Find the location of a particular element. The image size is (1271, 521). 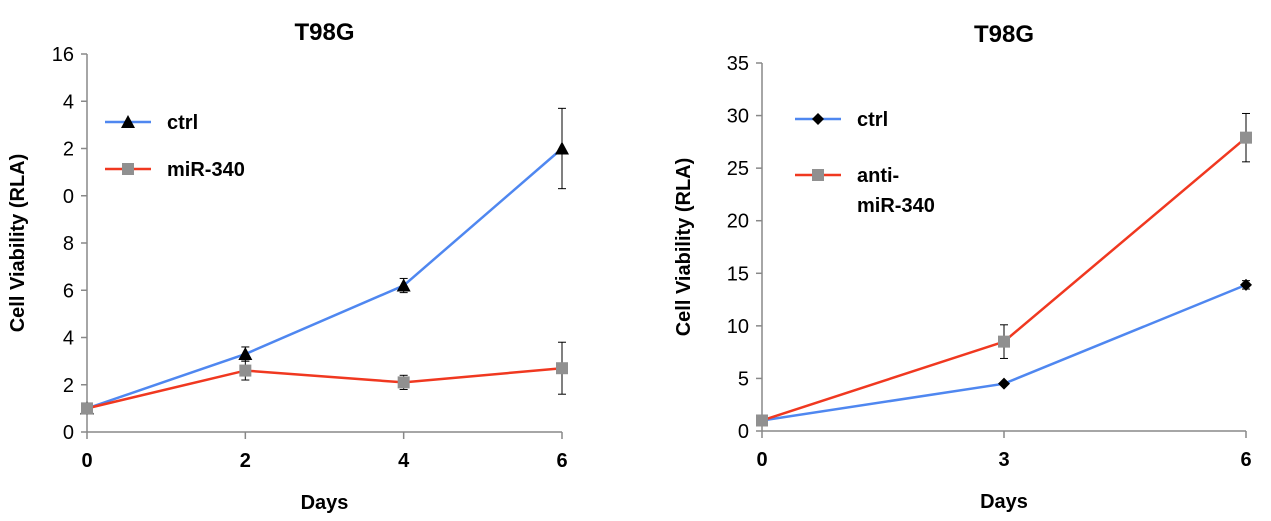

legend-label: miR-340 is located at coordinates (206, 170).